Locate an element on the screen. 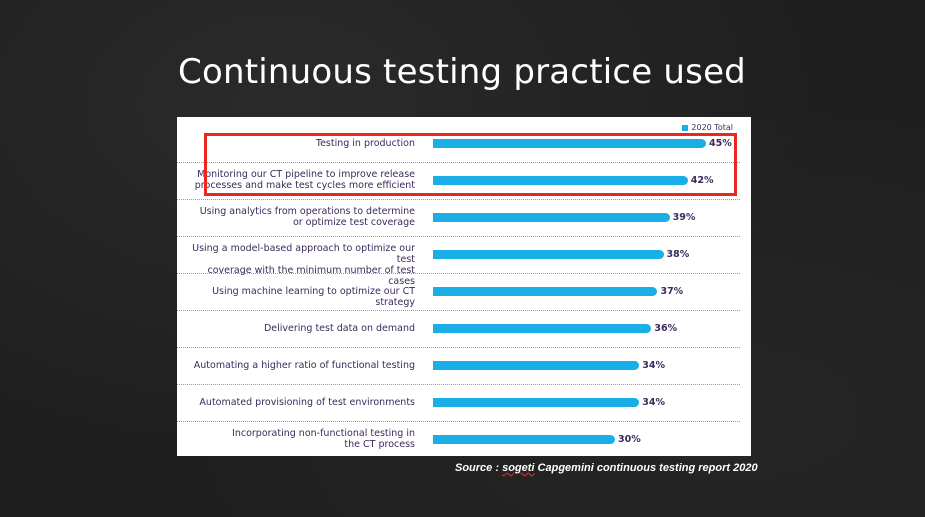  source-rest: Capgemini continuous testing report 2020 is located at coordinates (646, 468).